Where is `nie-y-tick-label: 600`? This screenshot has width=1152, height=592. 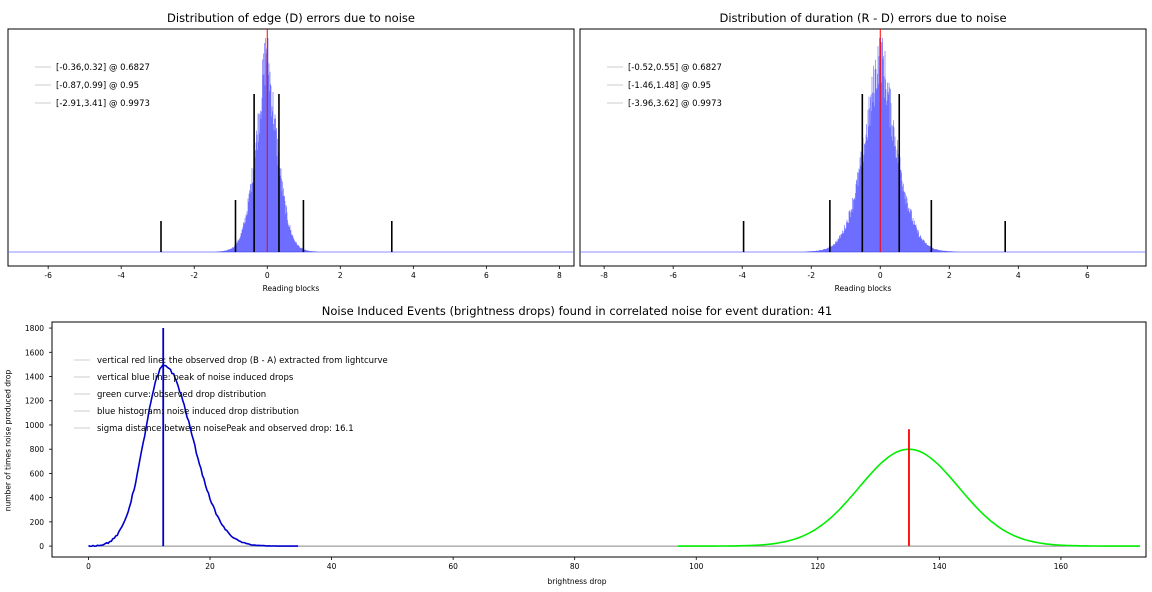
nie-y-tick-label: 600 is located at coordinates (37, 473).